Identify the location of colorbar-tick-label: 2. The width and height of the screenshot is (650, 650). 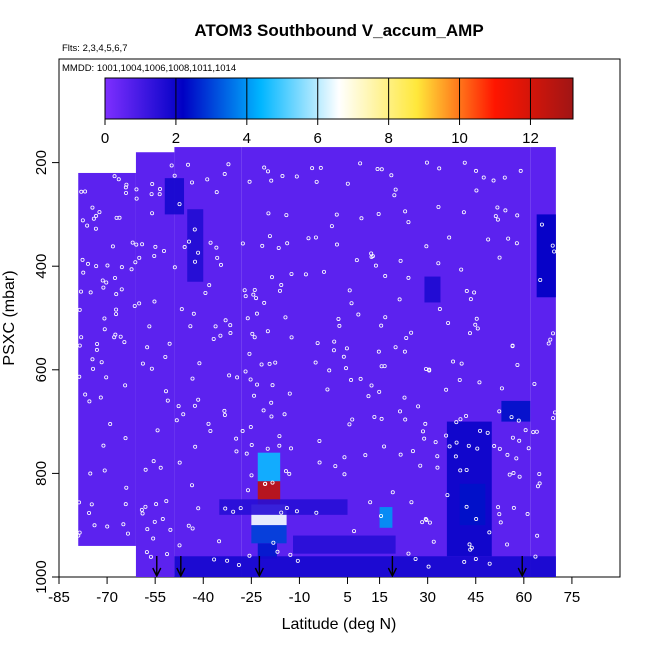
(176, 138).